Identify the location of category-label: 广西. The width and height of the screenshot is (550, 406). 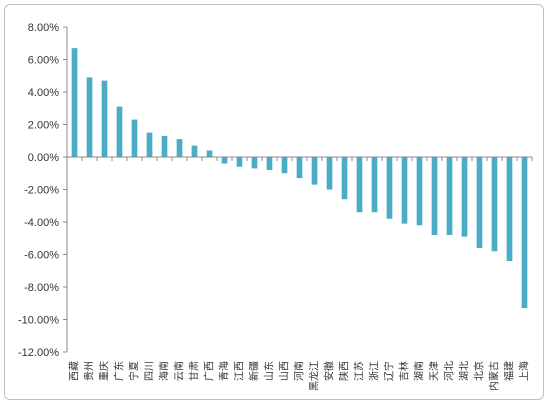
(210, 371).